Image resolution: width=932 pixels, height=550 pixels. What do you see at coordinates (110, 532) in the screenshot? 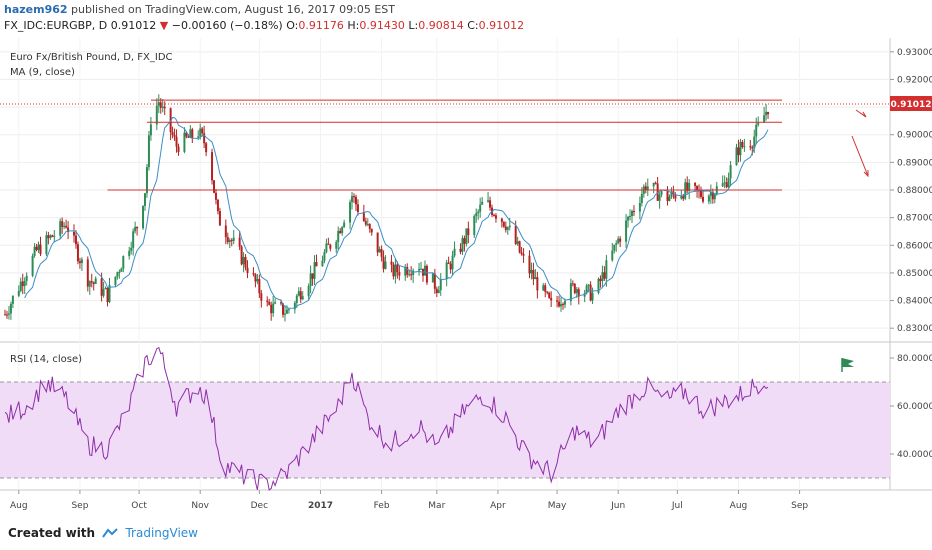
I see `tradingview-logo-icon` at bounding box center [110, 532].